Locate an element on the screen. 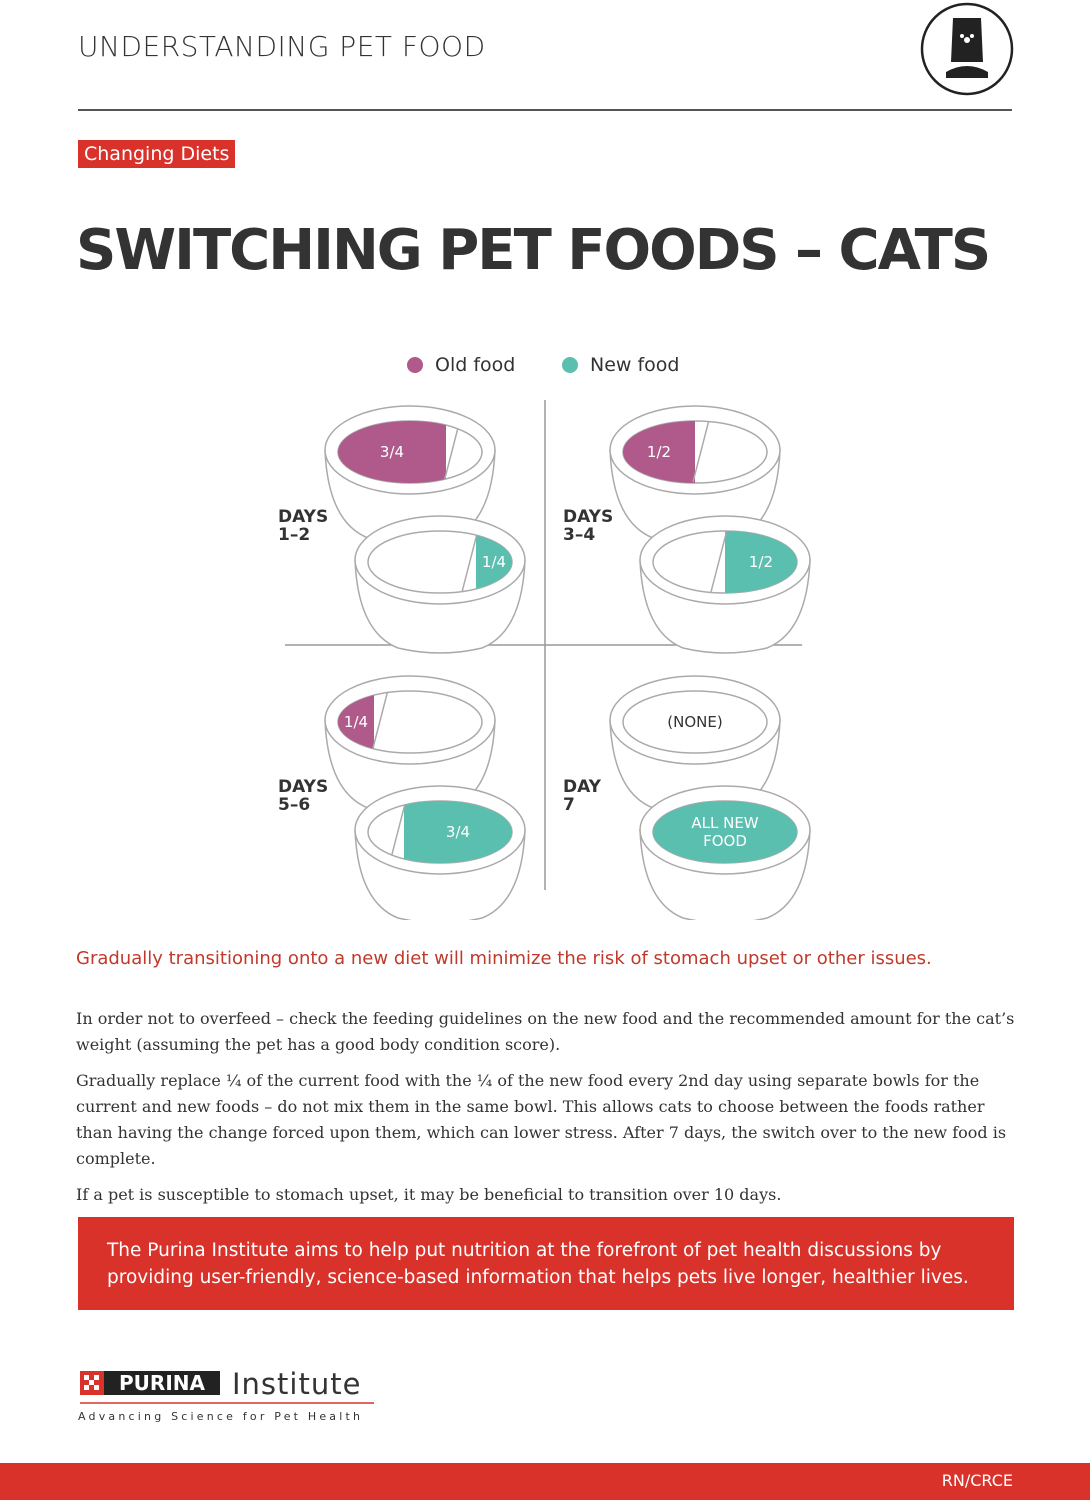  food-fill is located at coordinates (725, 832).